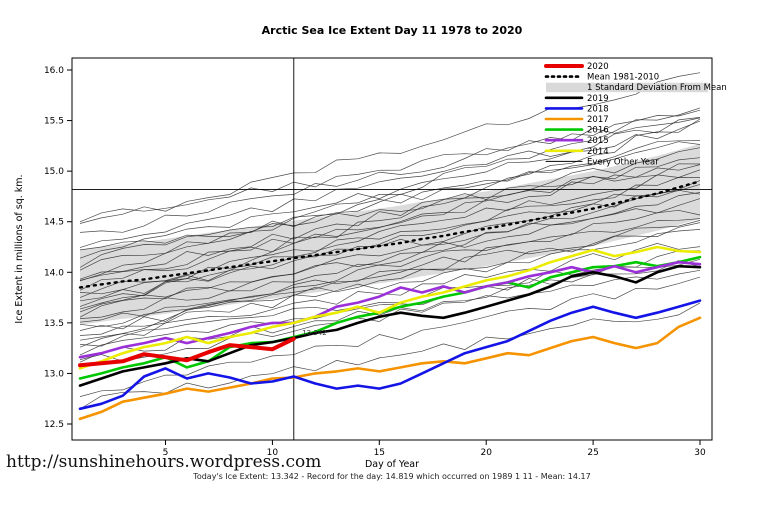 The width and height of the screenshot is (760, 506). What do you see at coordinates (623, 78) in the screenshot?
I see `legend-label: Mean 1981-2010` at bounding box center [623, 78].